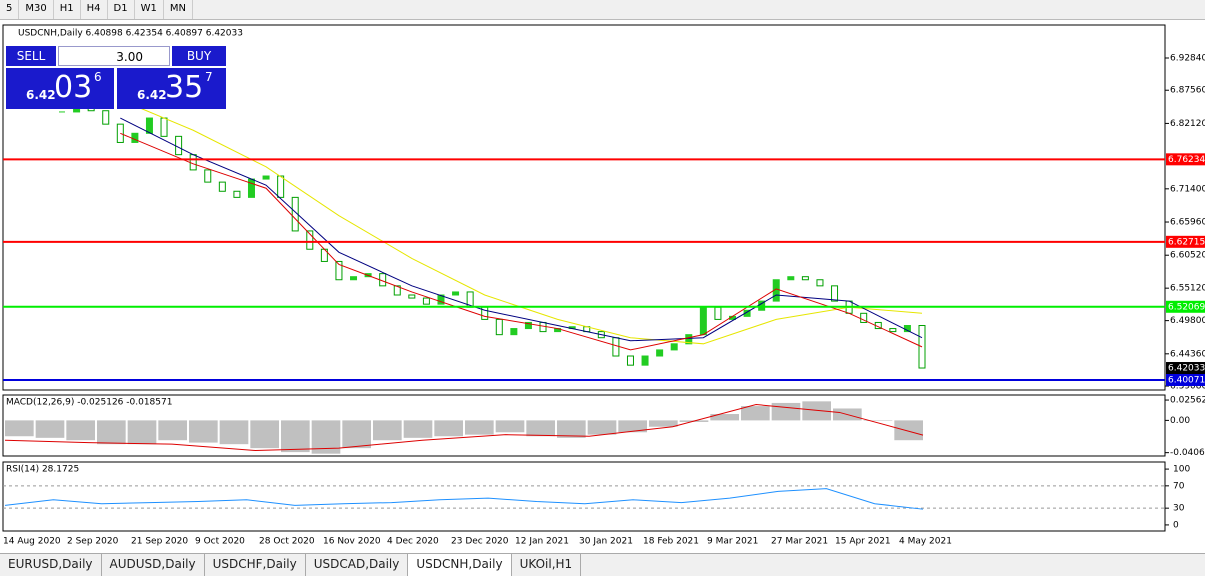  I want to click on bid-frac: 6, so click(98, 77).